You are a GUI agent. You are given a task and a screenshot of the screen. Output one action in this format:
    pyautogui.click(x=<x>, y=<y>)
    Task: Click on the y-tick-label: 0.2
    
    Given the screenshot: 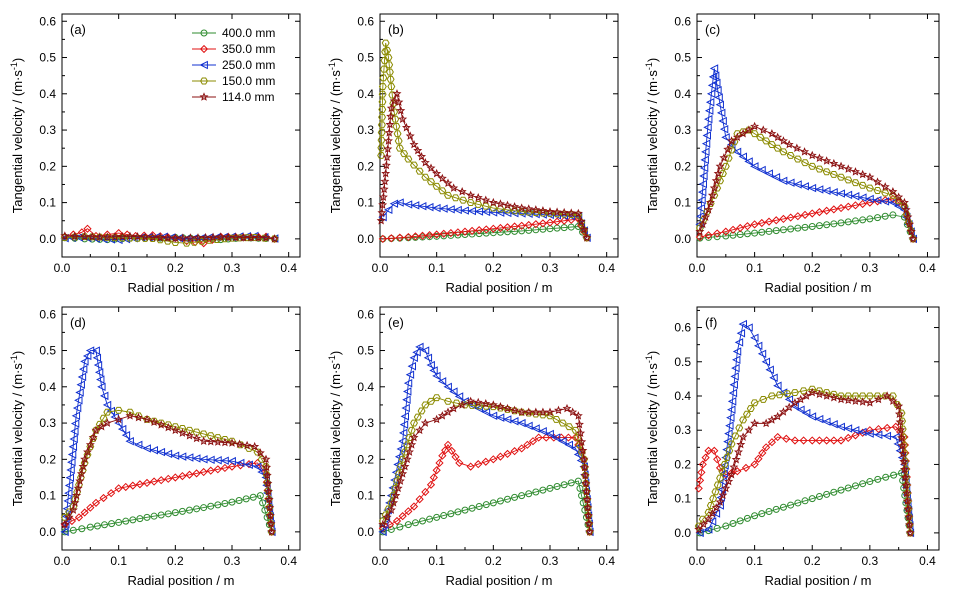 What is the action you would take?
    pyautogui.click(x=365, y=166)
    